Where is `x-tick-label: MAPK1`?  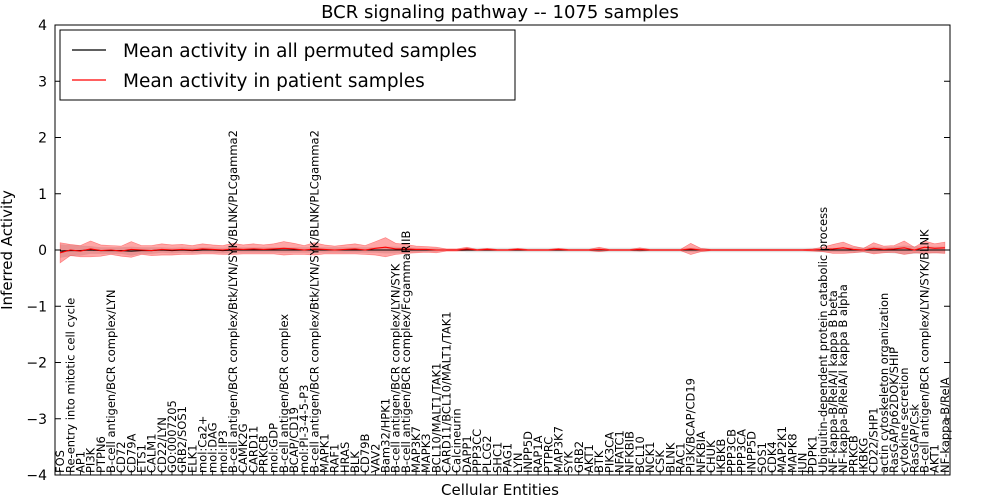
x-tick-label: MAPK1 is located at coordinates (325, 453).